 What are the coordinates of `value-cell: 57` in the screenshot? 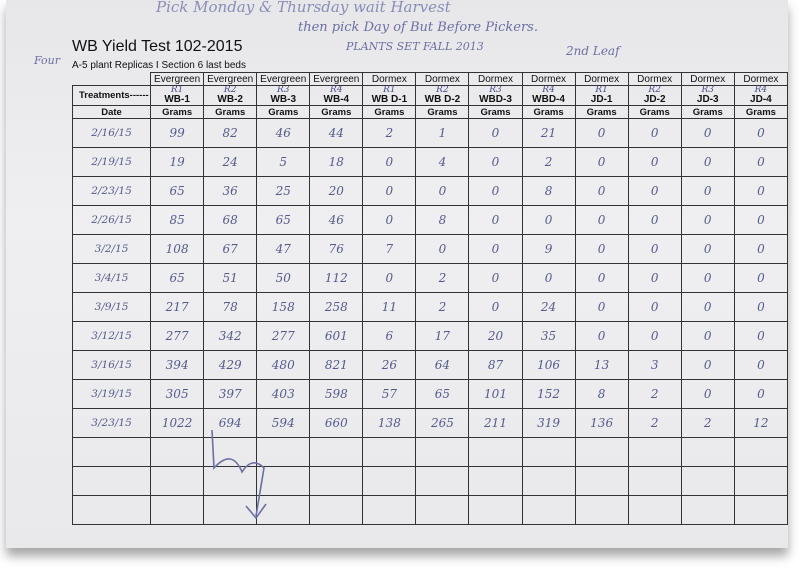 It's located at (389, 394).